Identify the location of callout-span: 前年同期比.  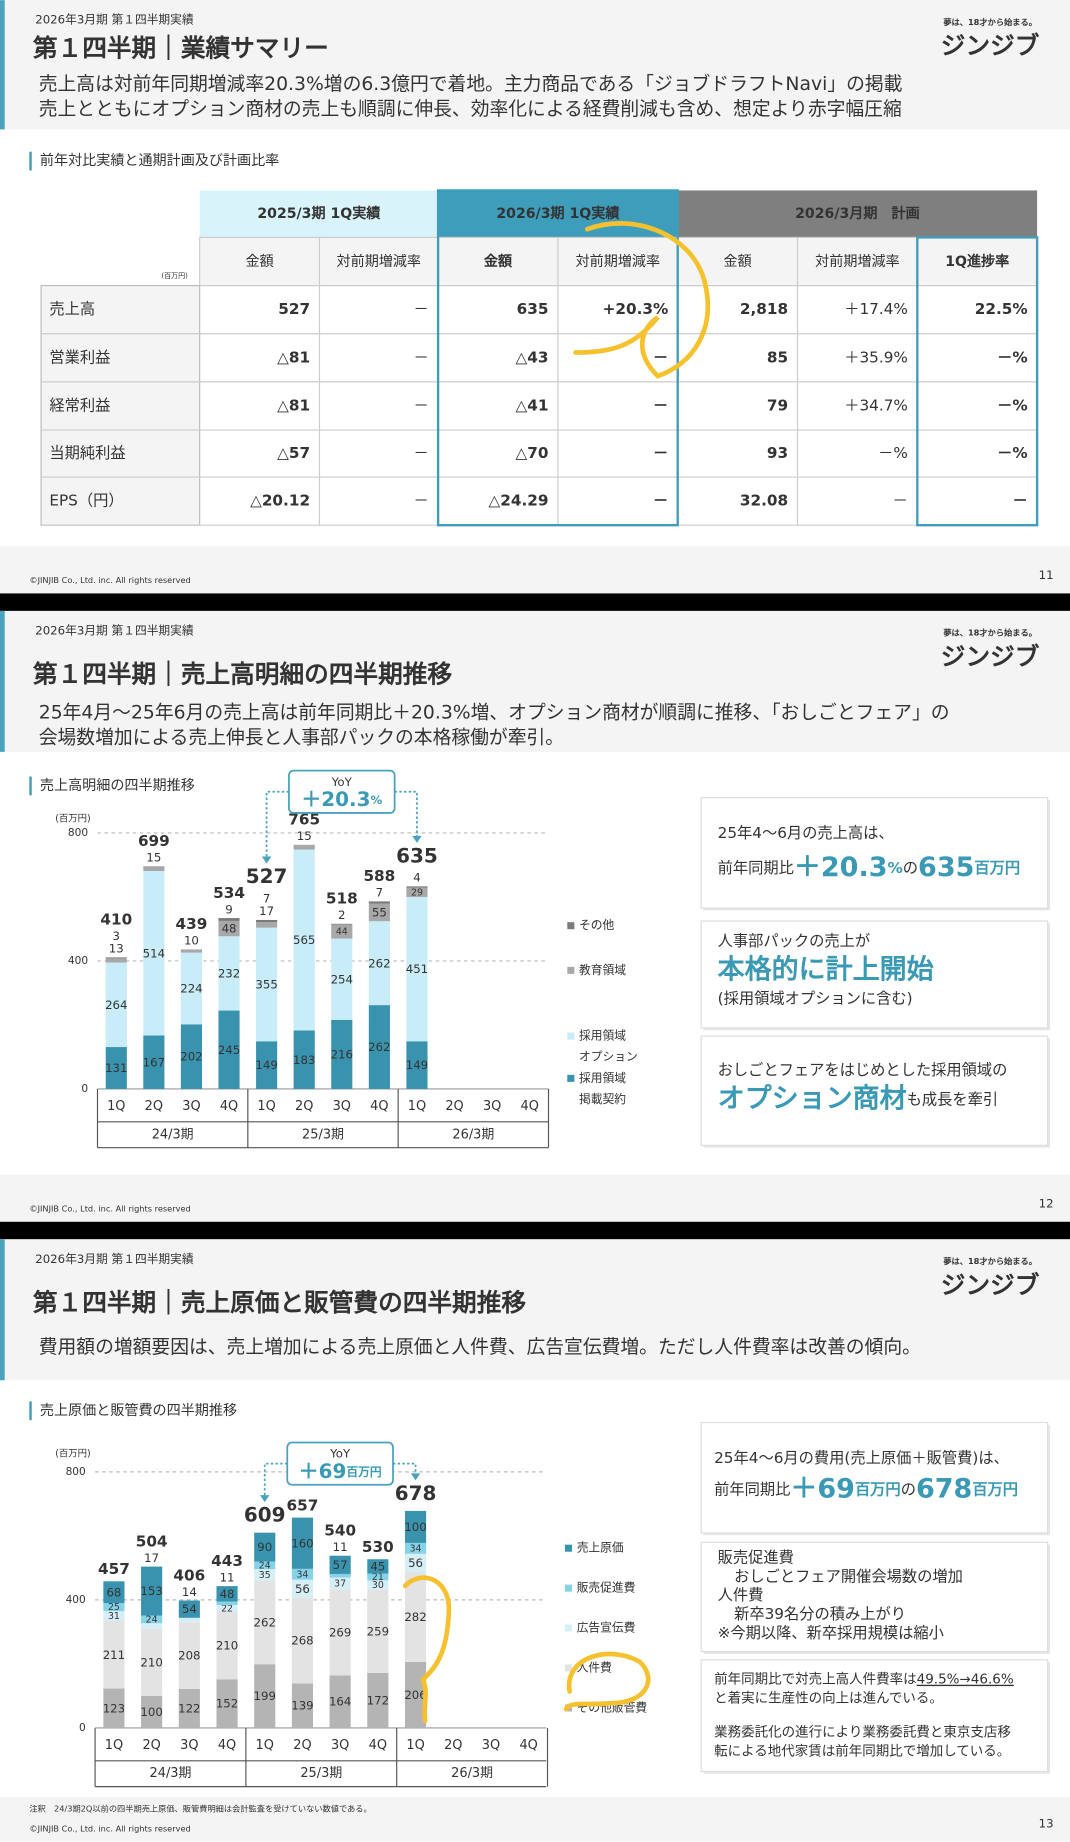
(752, 1489).